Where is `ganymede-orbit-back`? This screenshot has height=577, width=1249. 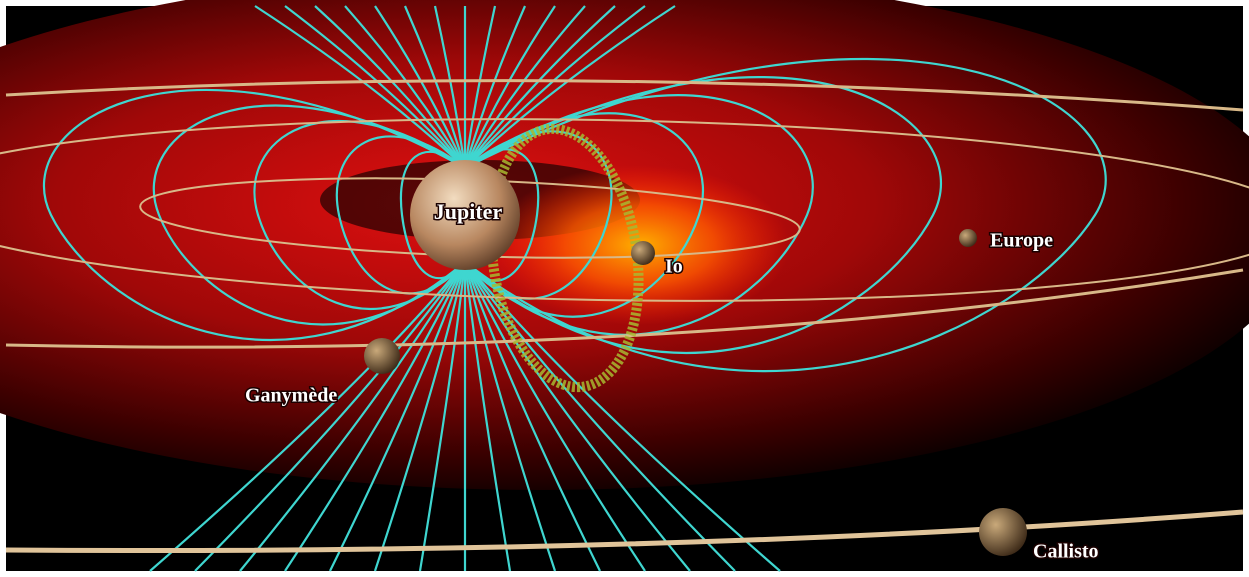 ganymede-orbit-back is located at coordinates (624, 95).